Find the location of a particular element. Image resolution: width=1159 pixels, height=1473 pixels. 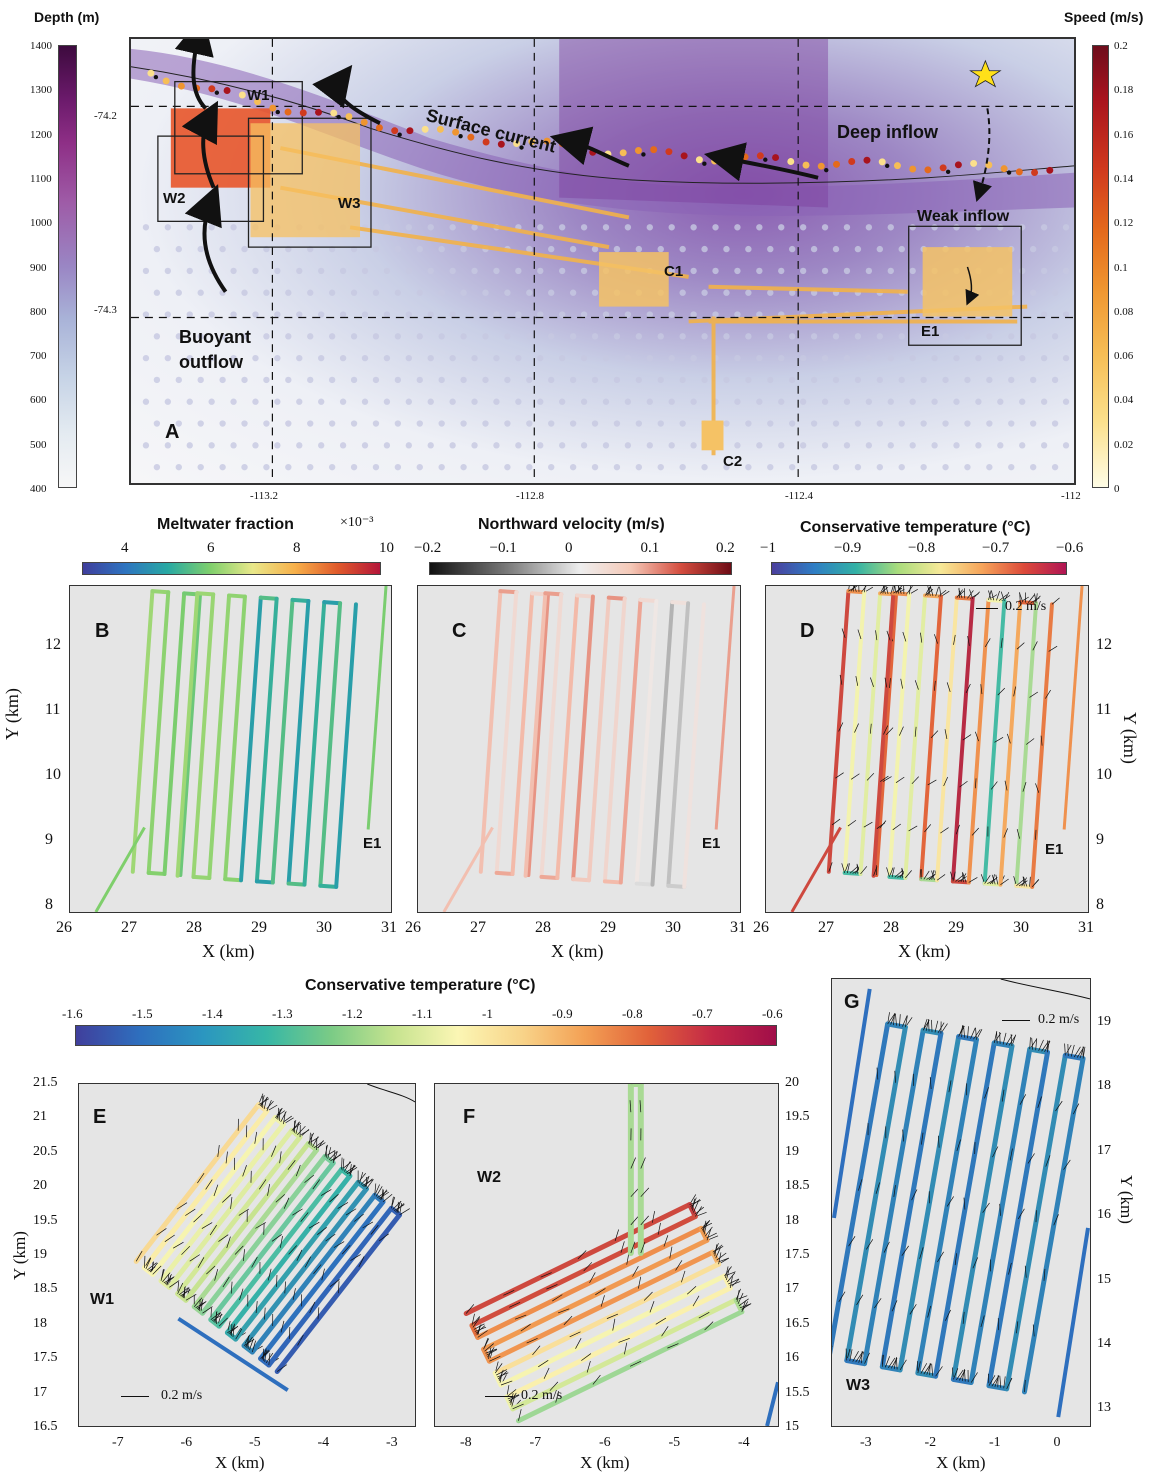

d-cbar-tick: −0.6 is located at coordinates (1070, 548).